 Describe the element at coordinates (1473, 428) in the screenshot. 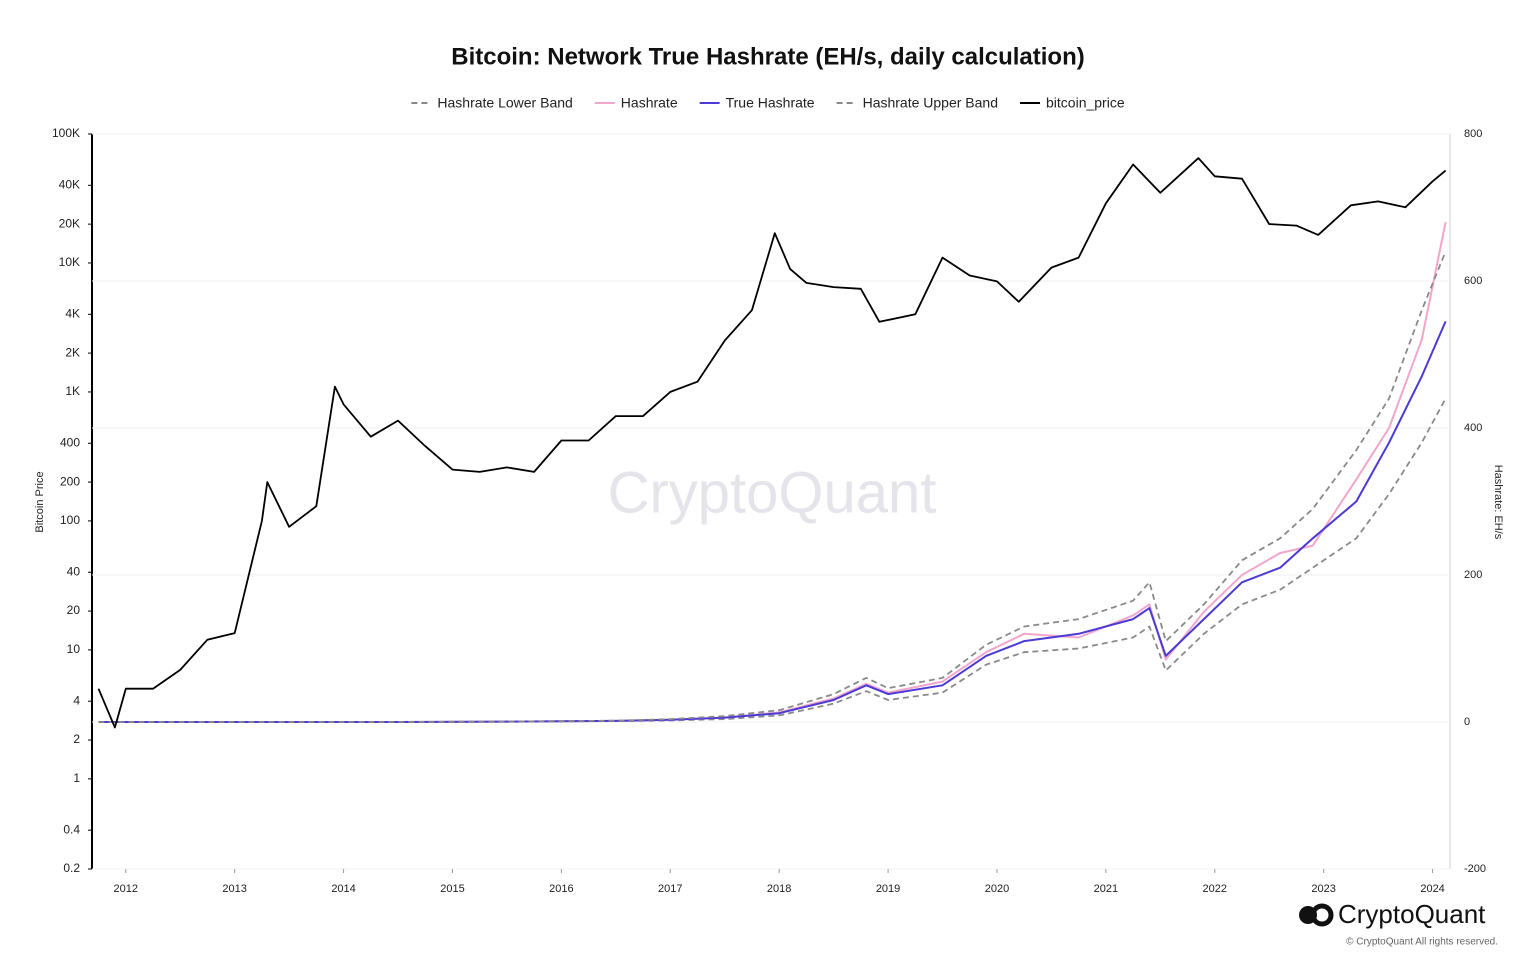

I see `y2-tick-label: 400` at that location.